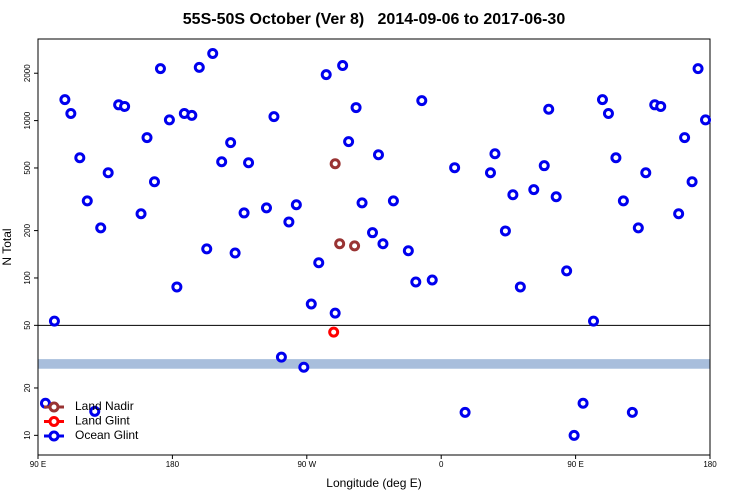  What do you see at coordinates (373, 483) in the screenshot?
I see `x-axis-label: Longitude (deg E)` at bounding box center [373, 483].